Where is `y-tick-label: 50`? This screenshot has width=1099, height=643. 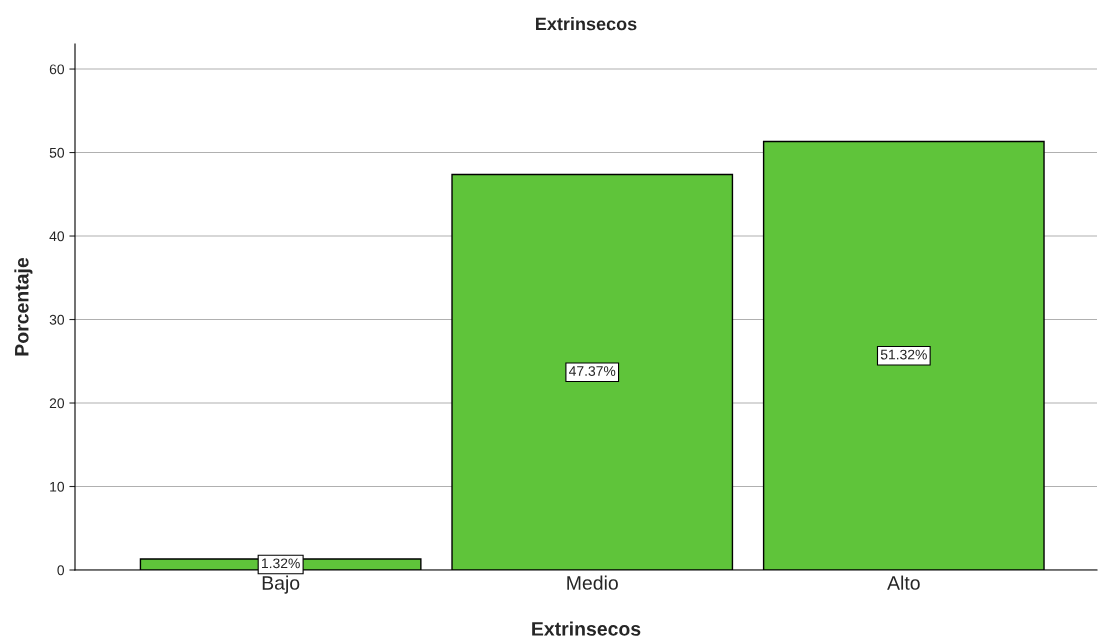
y-tick-label: 50 is located at coordinates (57, 152).